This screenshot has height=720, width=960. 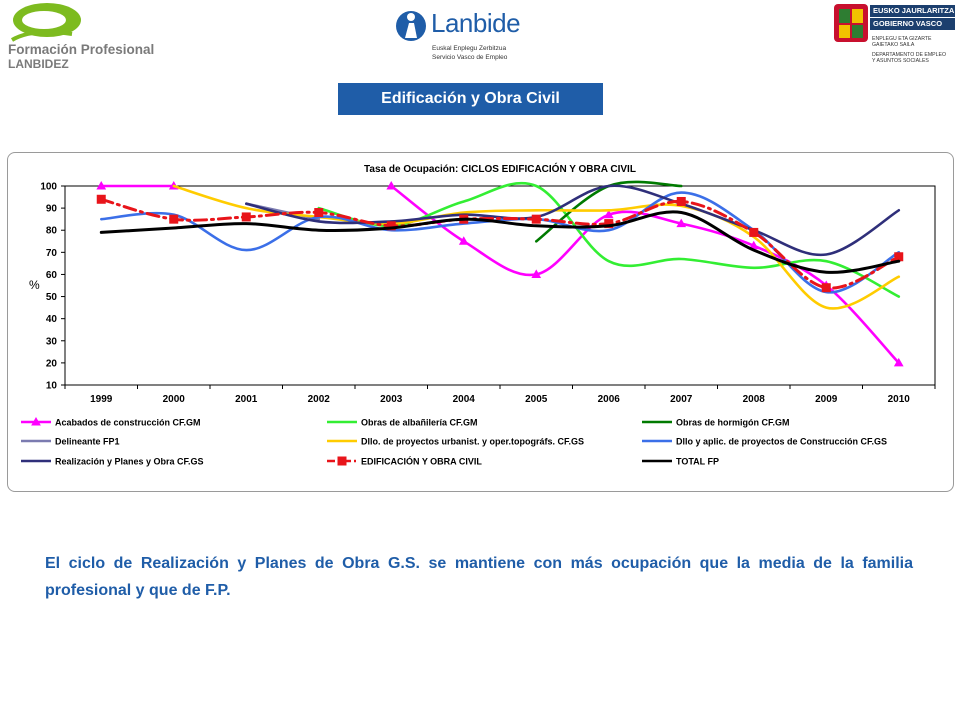 I want to click on y-tick-label: 100, so click(x=48, y=187).